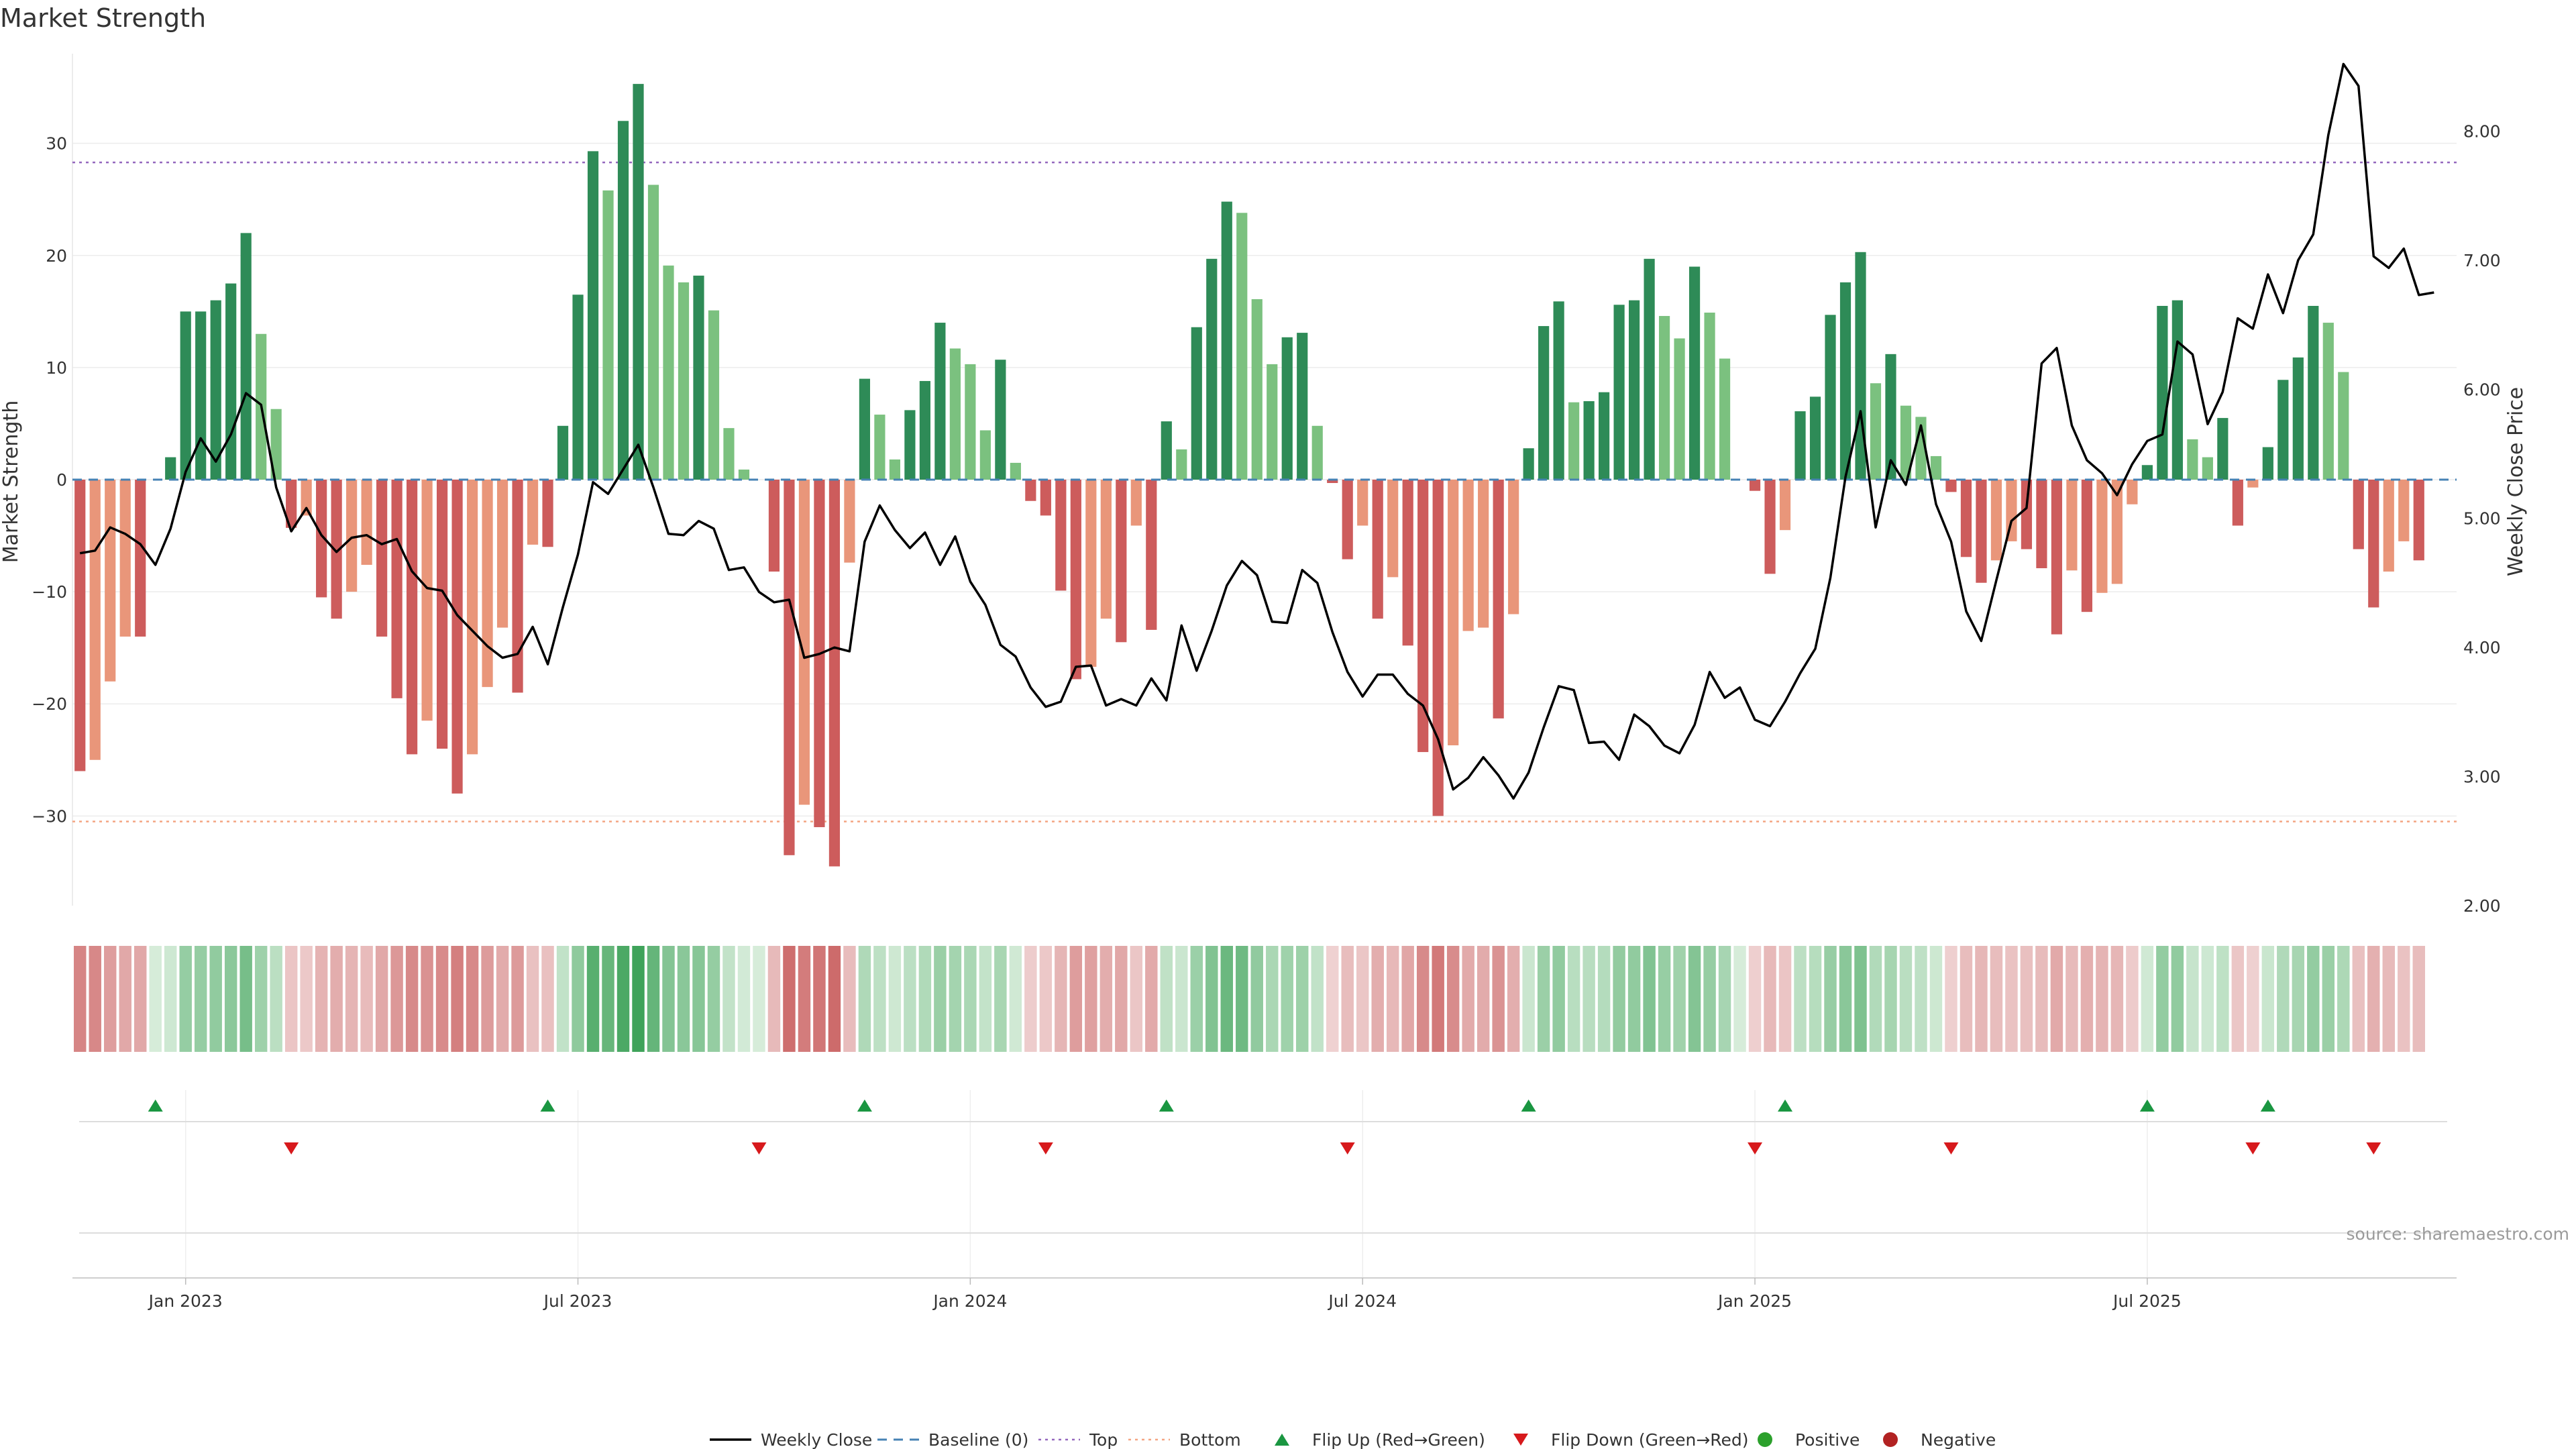  I want to click on x-tick-label: Jul 2024, so click(1362, 1301).